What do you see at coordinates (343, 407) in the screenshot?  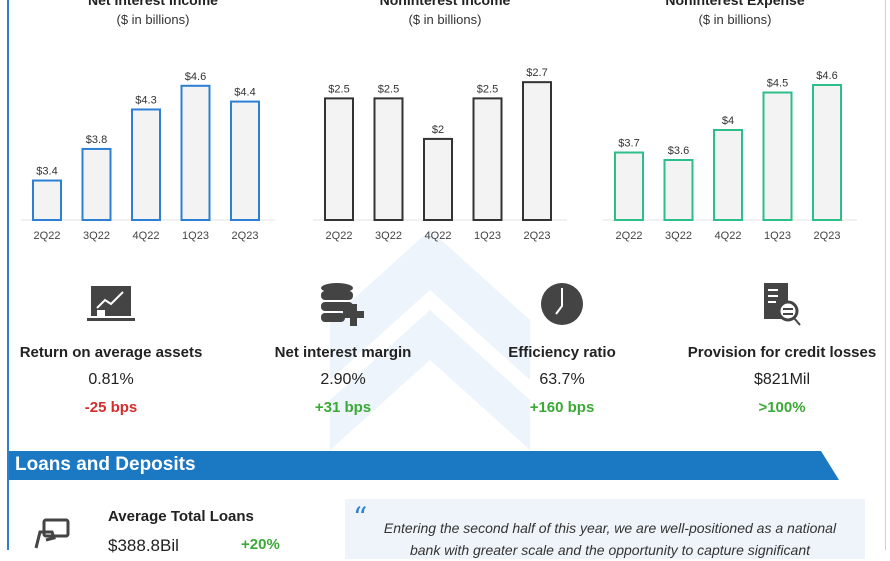 I see `metric-change: +31 bps` at bounding box center [343, 407].